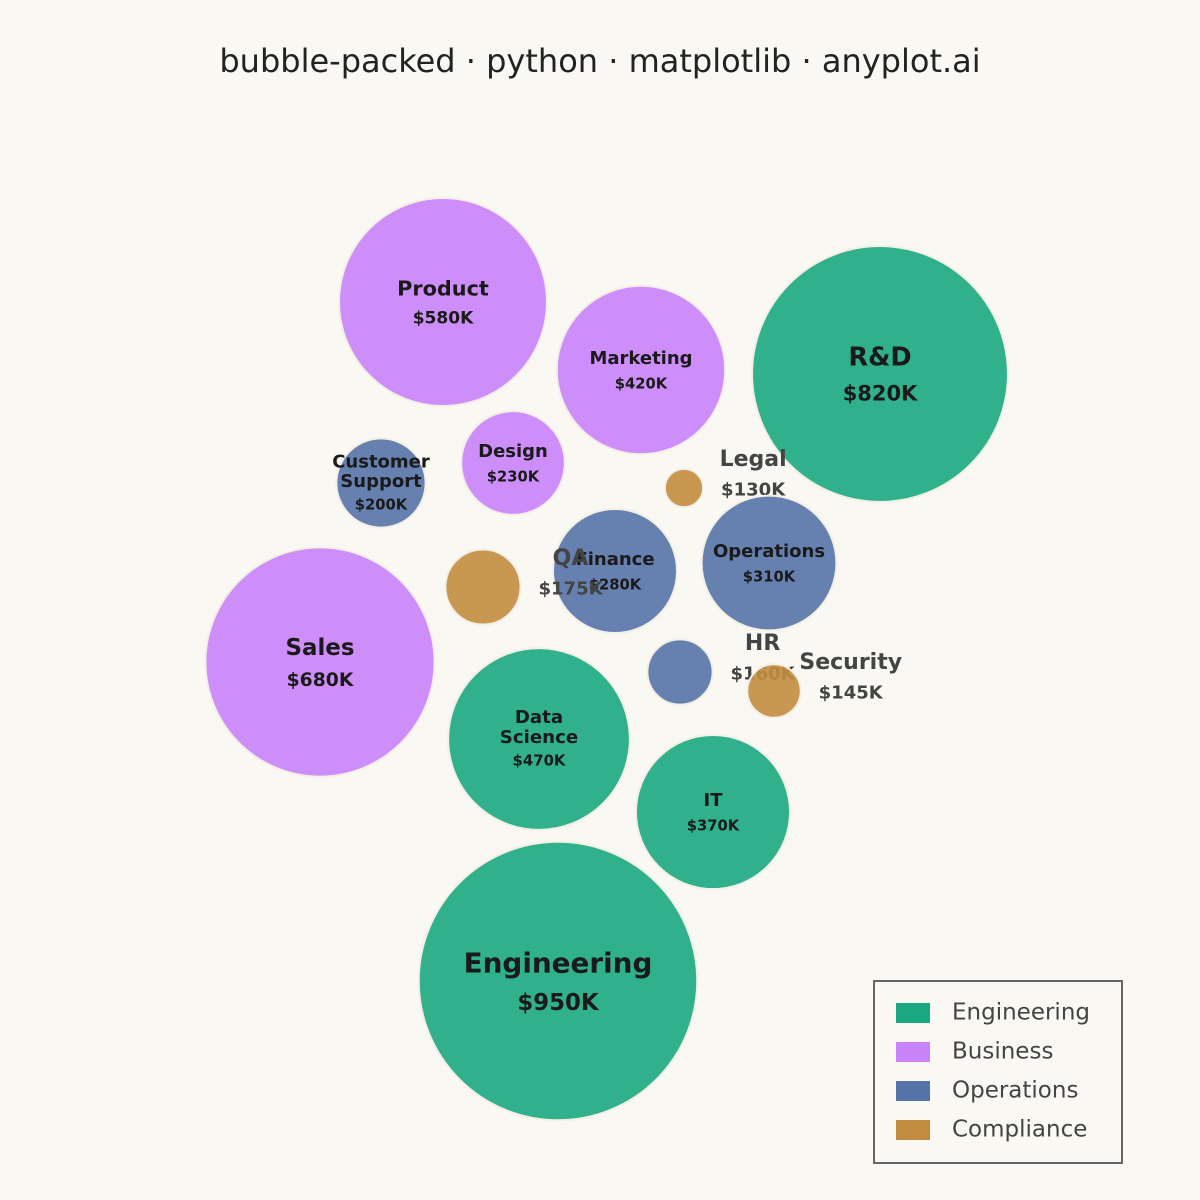  I want to click on bubble-label: Security, so click(850, 662).